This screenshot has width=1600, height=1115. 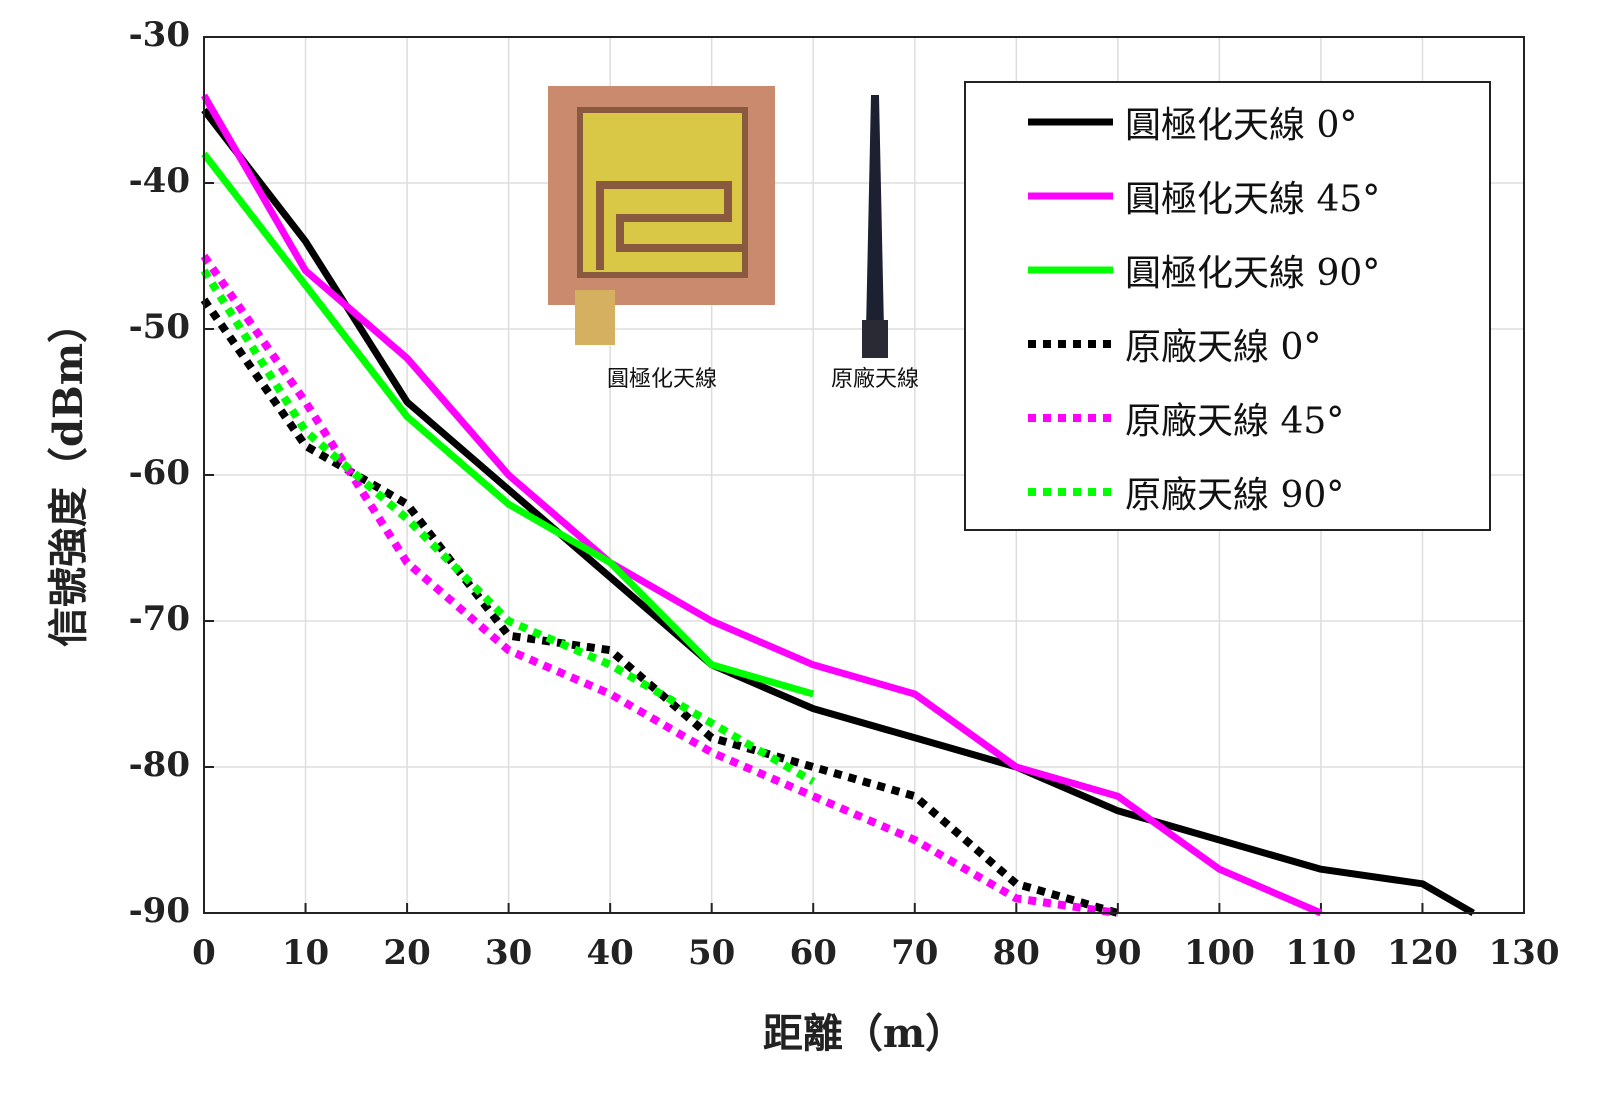 I want to click on x-tick-label: 100, so click(x=1219, y=953).